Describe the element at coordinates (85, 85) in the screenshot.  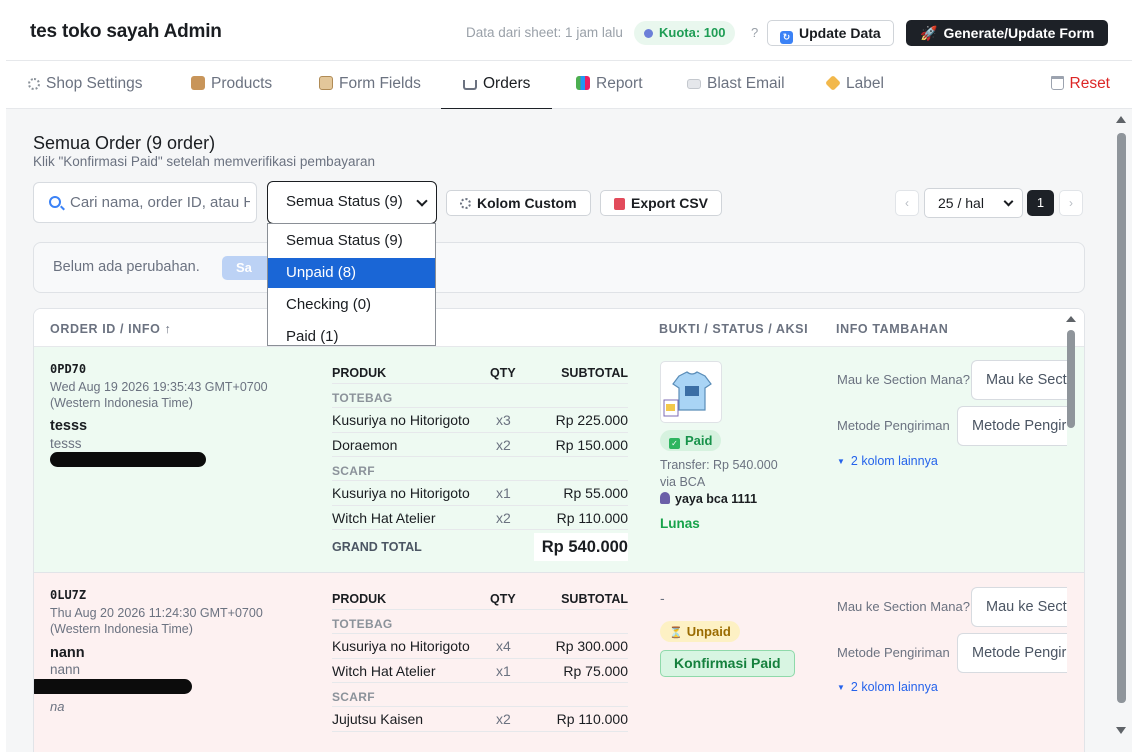
I see `tab-shop-settings: Shop Settings` at that location.